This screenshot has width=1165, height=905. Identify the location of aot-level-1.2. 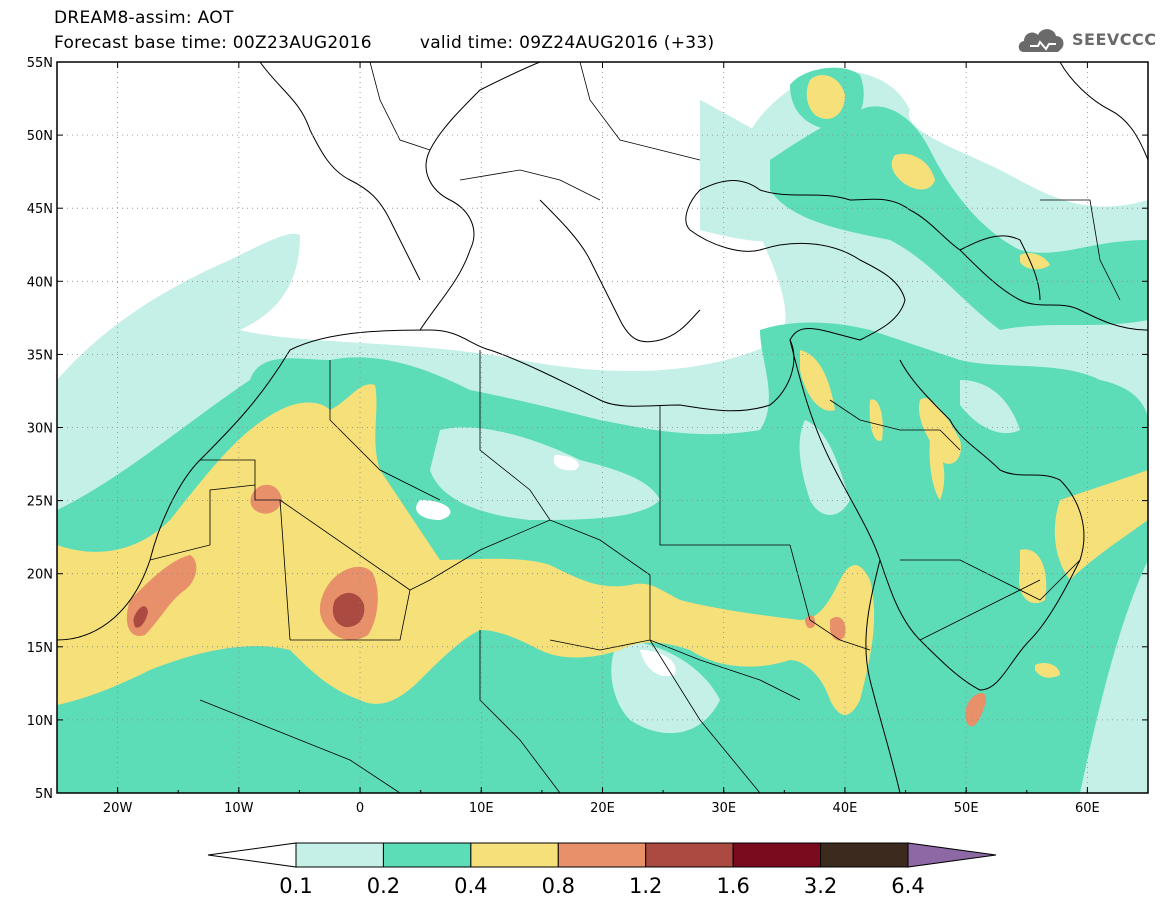
(249, 610).